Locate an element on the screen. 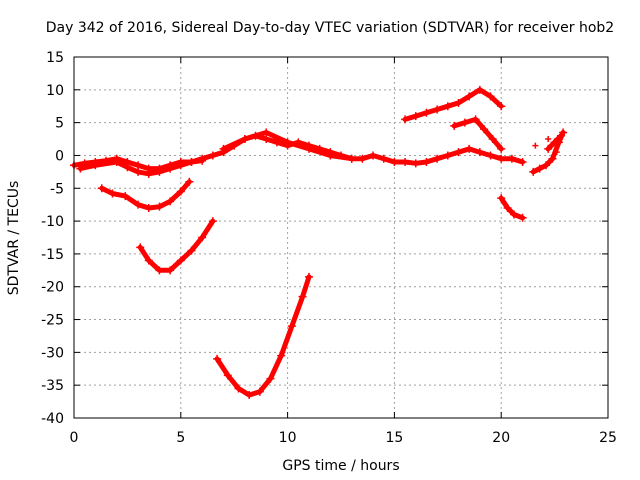  series-line-late-mid is located at coordinates (477, 134).